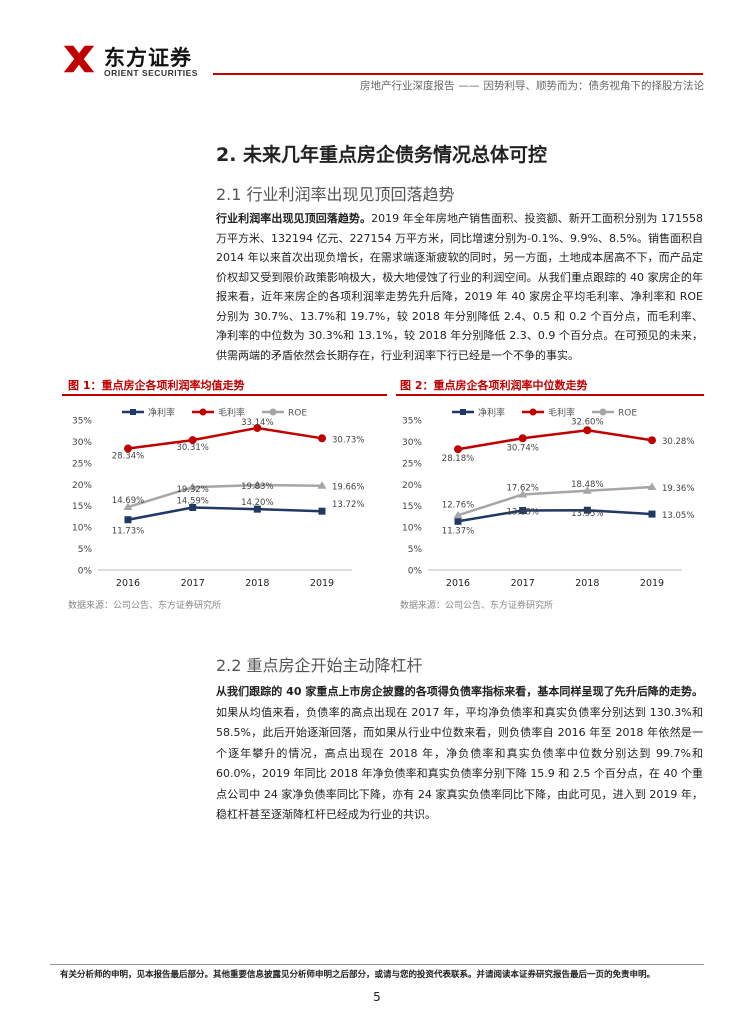  Describe the element at coordinates (348, 440) in the screenshot. I see `data-label: 30.73%` at that location.